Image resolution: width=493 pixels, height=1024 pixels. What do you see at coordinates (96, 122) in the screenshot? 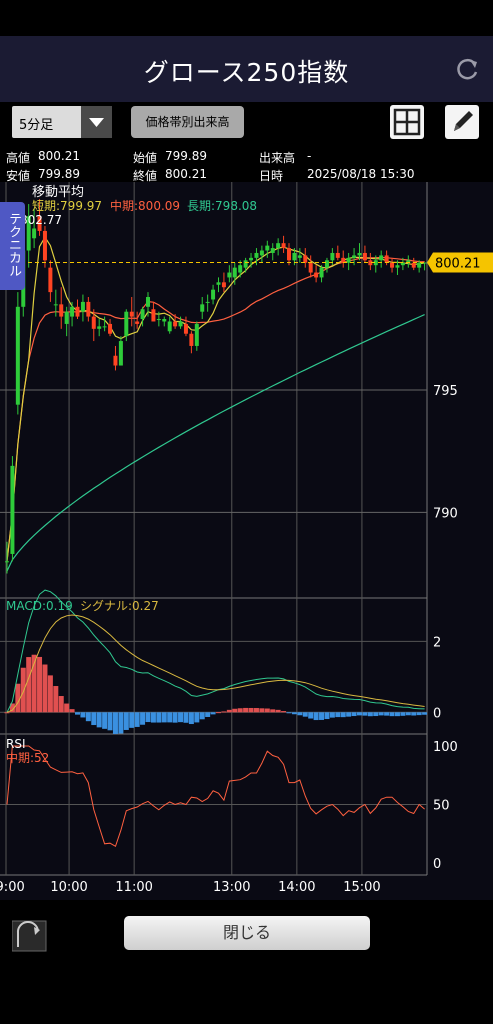
I see `chevron-down-icon` at bounding box center [96, 122].